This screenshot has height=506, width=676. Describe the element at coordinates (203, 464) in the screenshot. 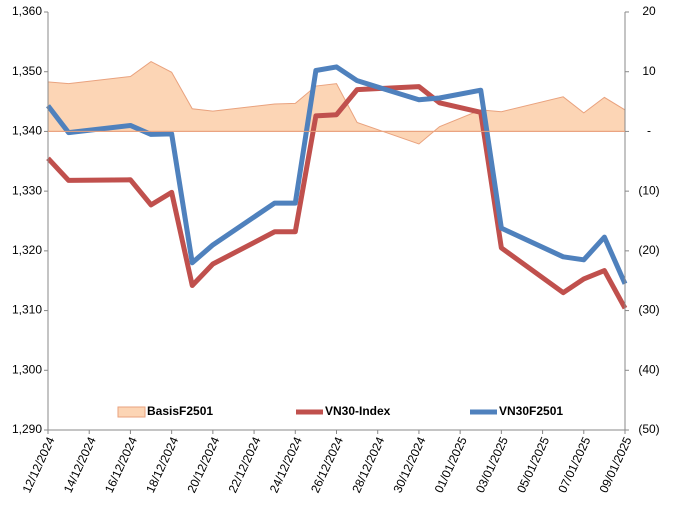

I see `x-tick-label: 20/12/2024` at that location.